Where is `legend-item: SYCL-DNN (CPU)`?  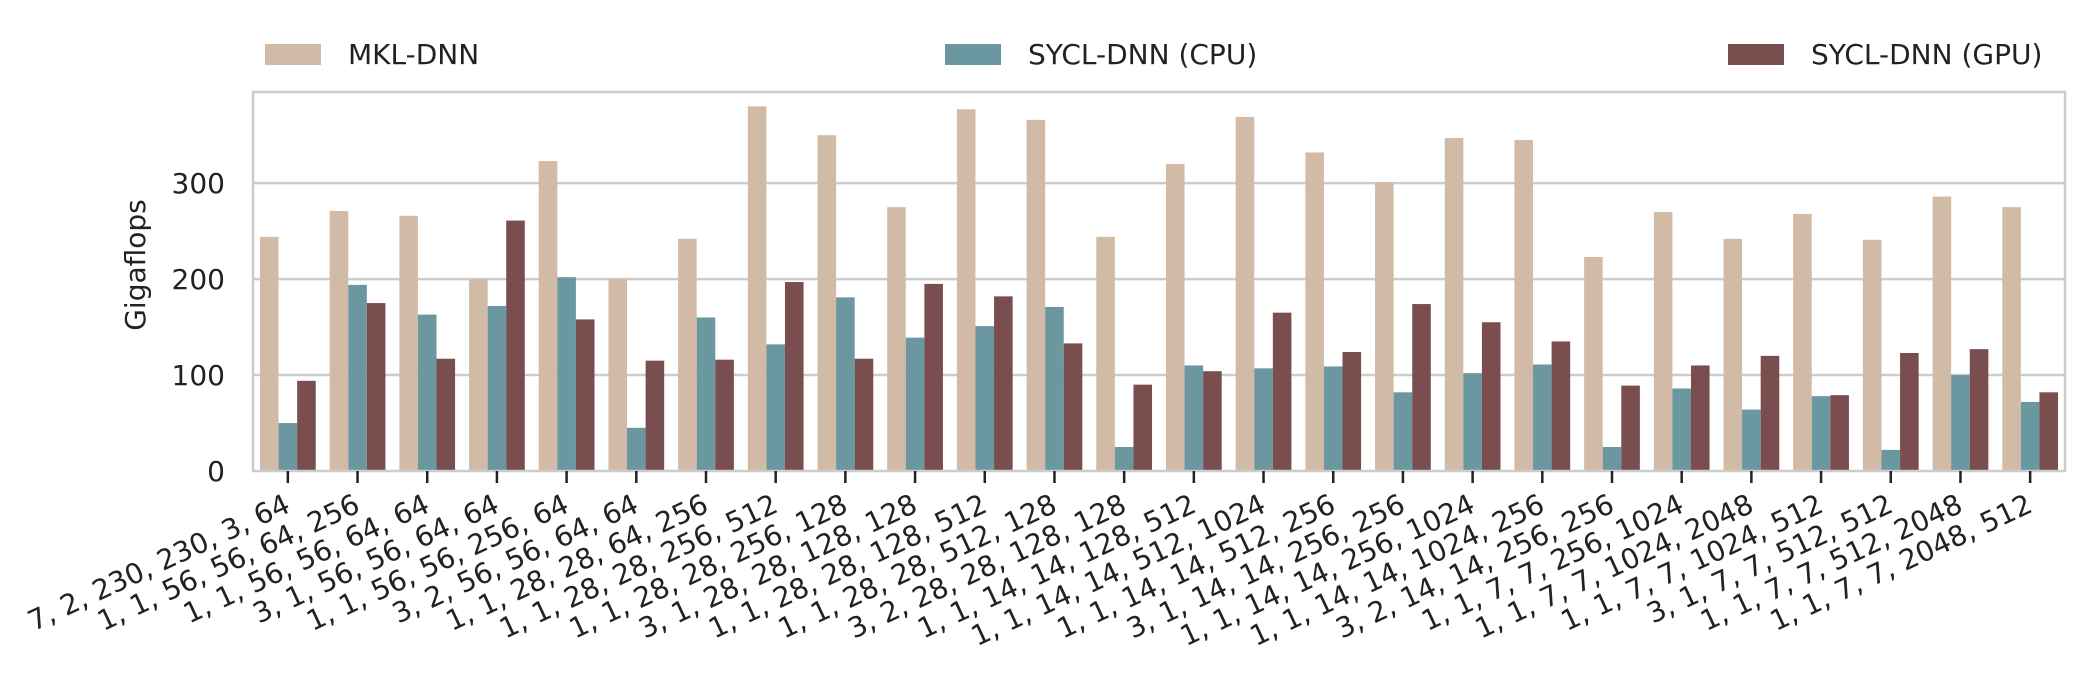
legend-item: SYCL-DNN (CPU) is located at coordinates (1101, 54).